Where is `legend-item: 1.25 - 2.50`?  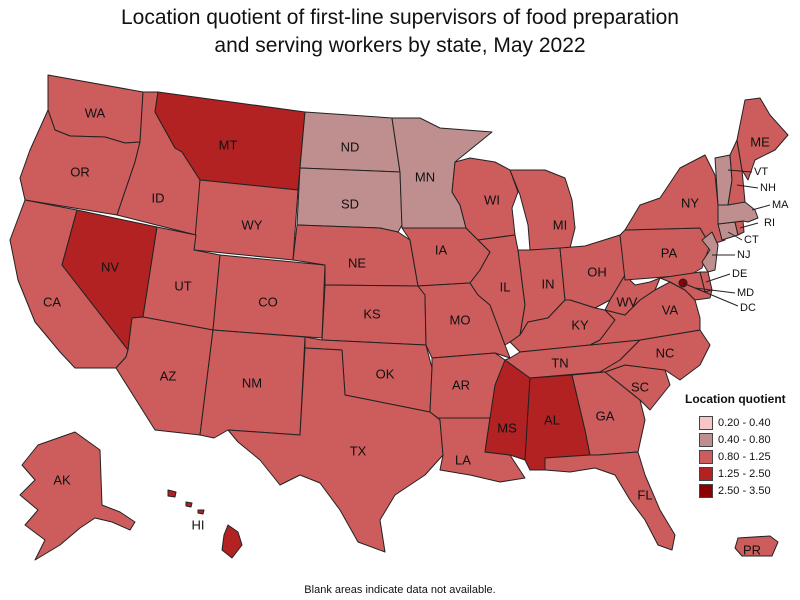 legend-item: 1.25 - 2.50 is located at coordinates (741, 473).